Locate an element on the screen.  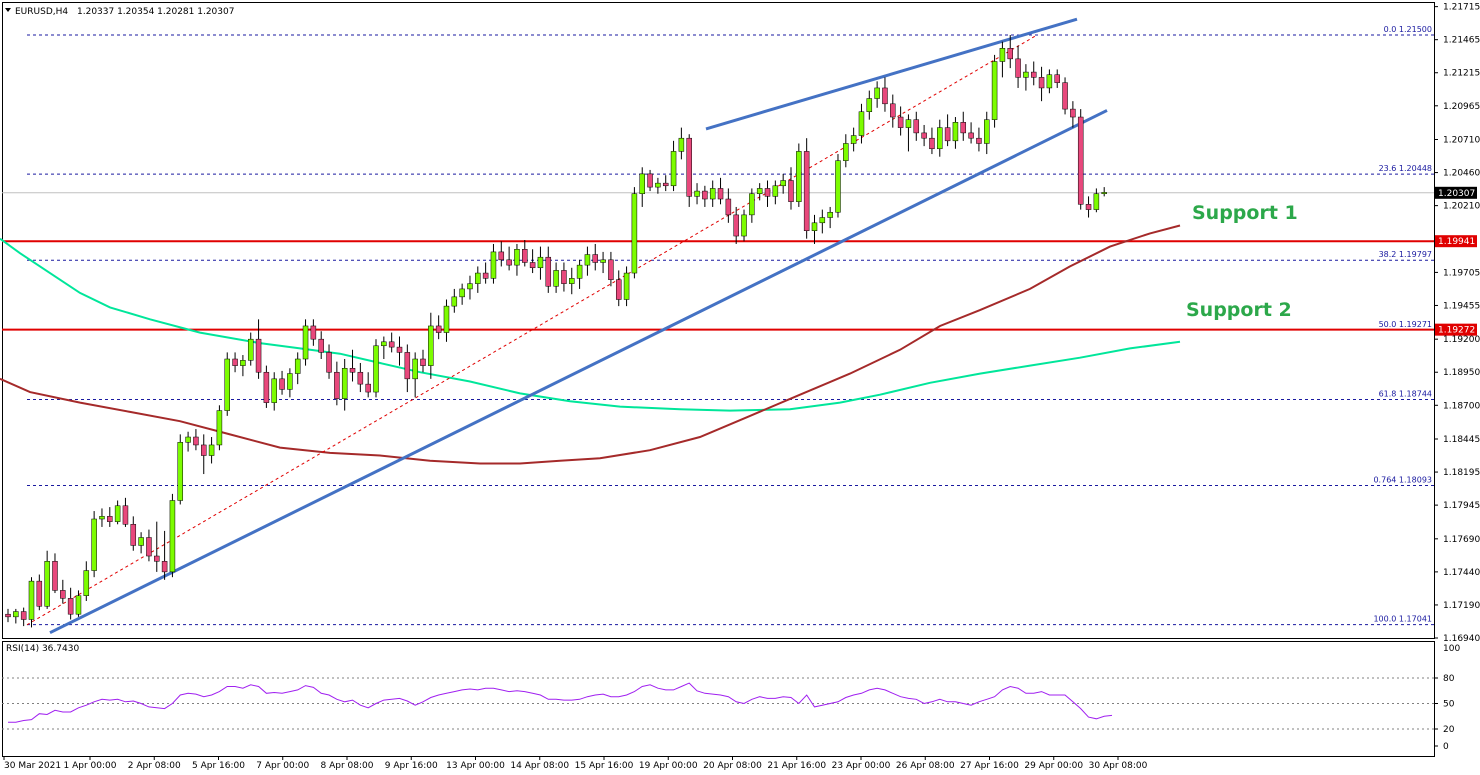
fib-level-label: 61.8 1.18744 is located at coordinates (1405, 393).